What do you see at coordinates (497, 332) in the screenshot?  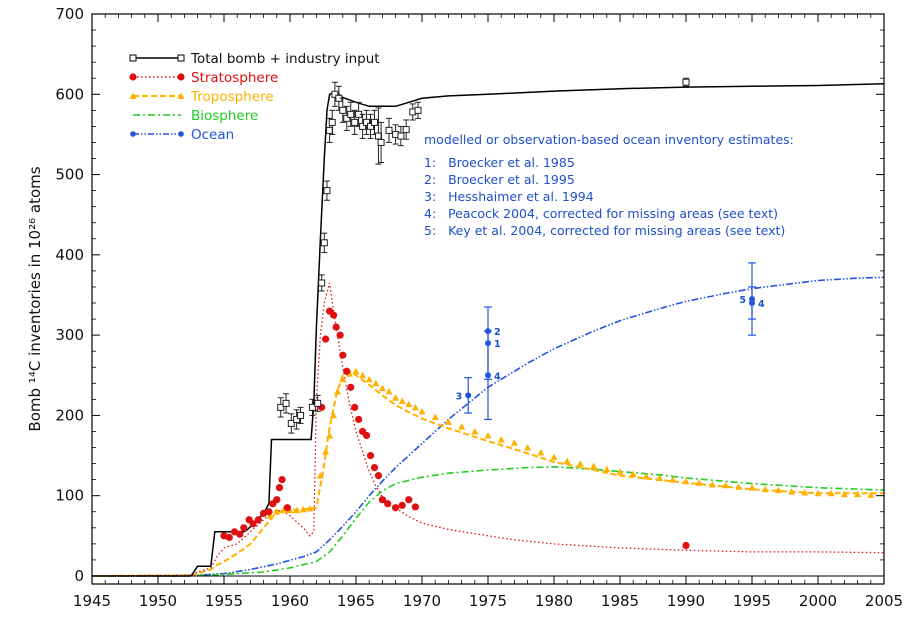 I see `ocean-estimate-label: 2` at bounding box center [497, 332].